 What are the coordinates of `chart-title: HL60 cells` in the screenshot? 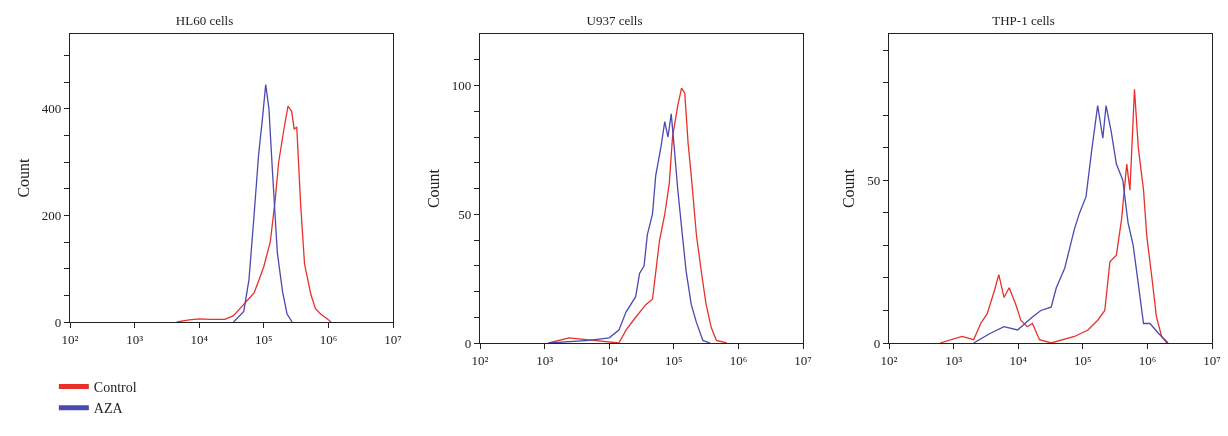 It's located at (204, 20).